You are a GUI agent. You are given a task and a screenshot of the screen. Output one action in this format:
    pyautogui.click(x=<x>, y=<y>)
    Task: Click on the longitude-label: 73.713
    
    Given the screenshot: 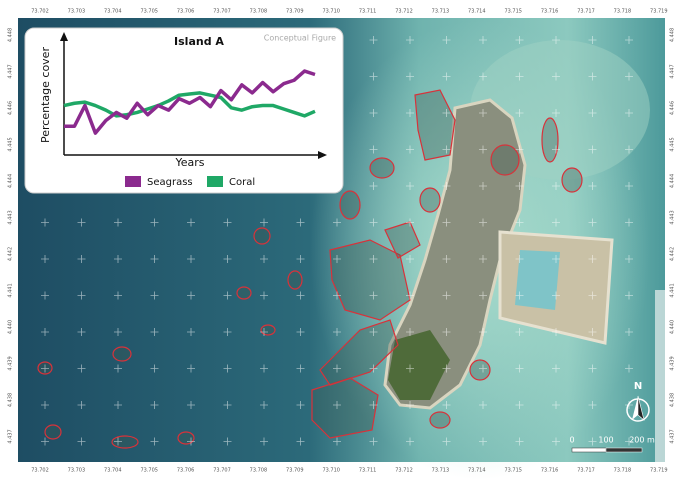 What is the action you would take?
    pyautogui.click(x=441, y=471)
    